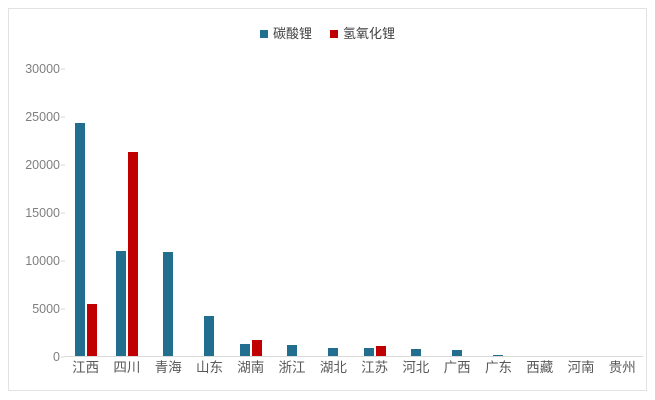 The image size is (655, 400). What do you see at coordinates (42, 68) in the screenshot?
I see `y-axis-tick-label: 30000` at bounding box center [42, 68].